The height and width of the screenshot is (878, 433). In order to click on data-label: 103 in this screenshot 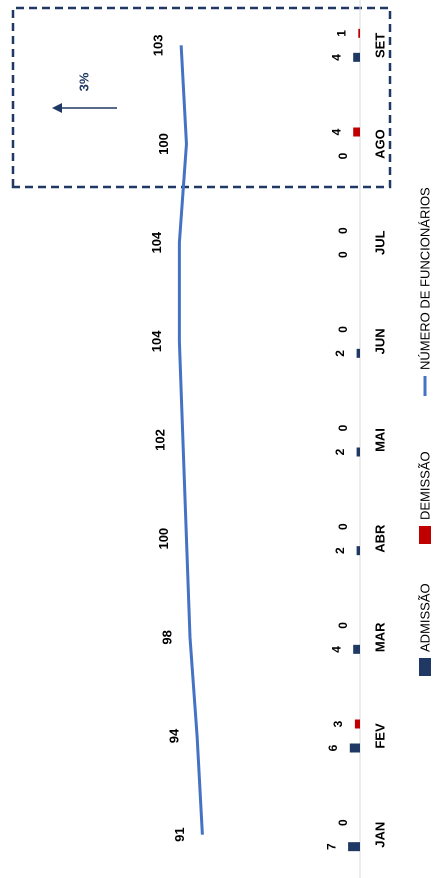, I will do `click(158, 45)`.